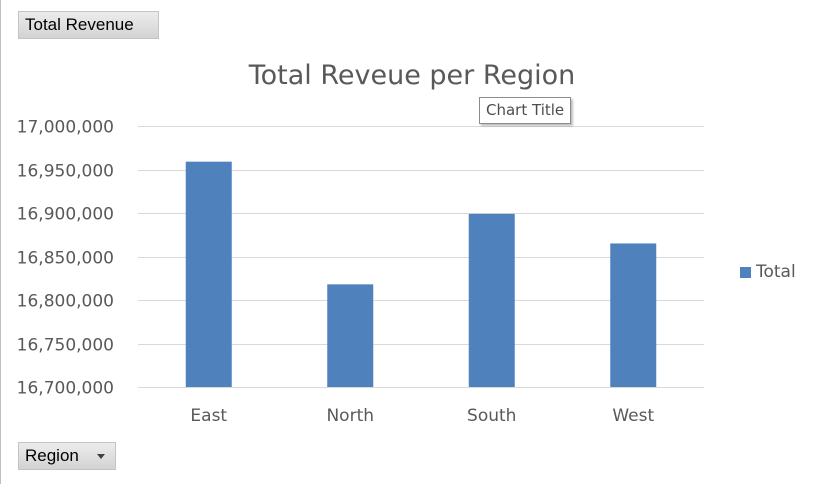 The width and height of the screenshot is (824, 484). Describe the element at coordinates (0, 242) in the screenshot. I see `sheet-left-border` at that location.